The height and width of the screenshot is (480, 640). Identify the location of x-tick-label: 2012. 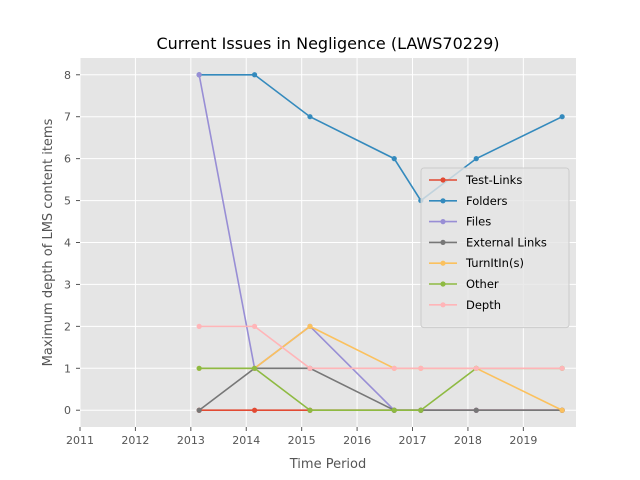
(135, 440).